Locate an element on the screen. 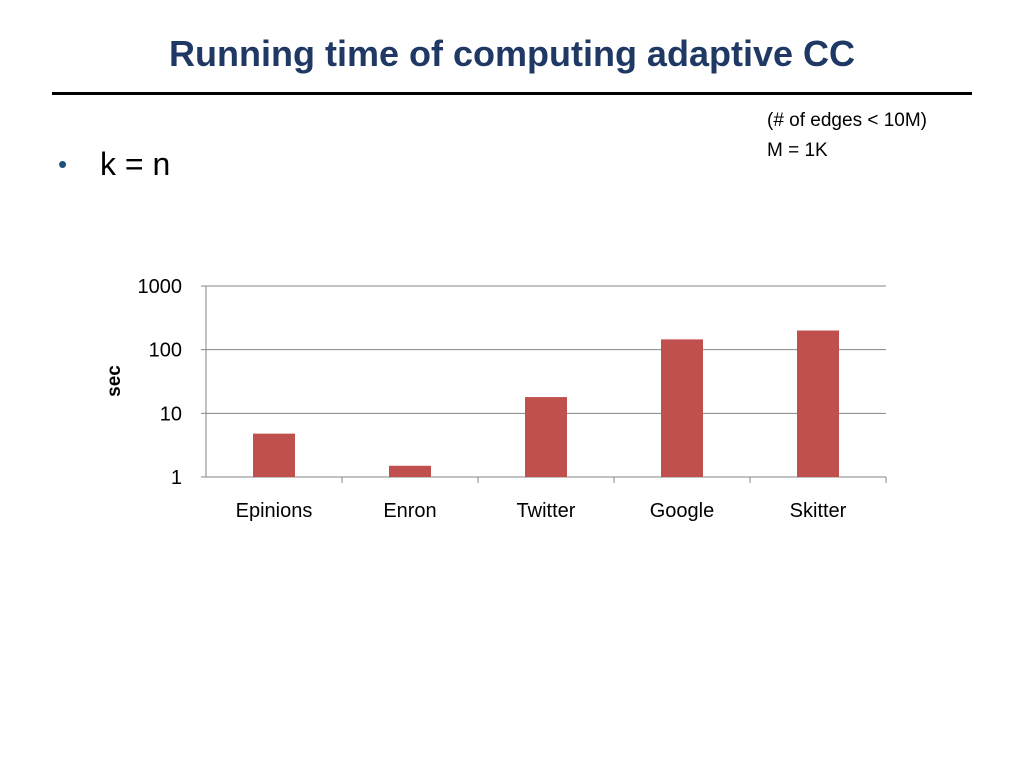 Image resolution: width=1024 pixels, height=768 pixels. slide-title: Running time of computing adaptive CC is located at coordinates (512, 53).